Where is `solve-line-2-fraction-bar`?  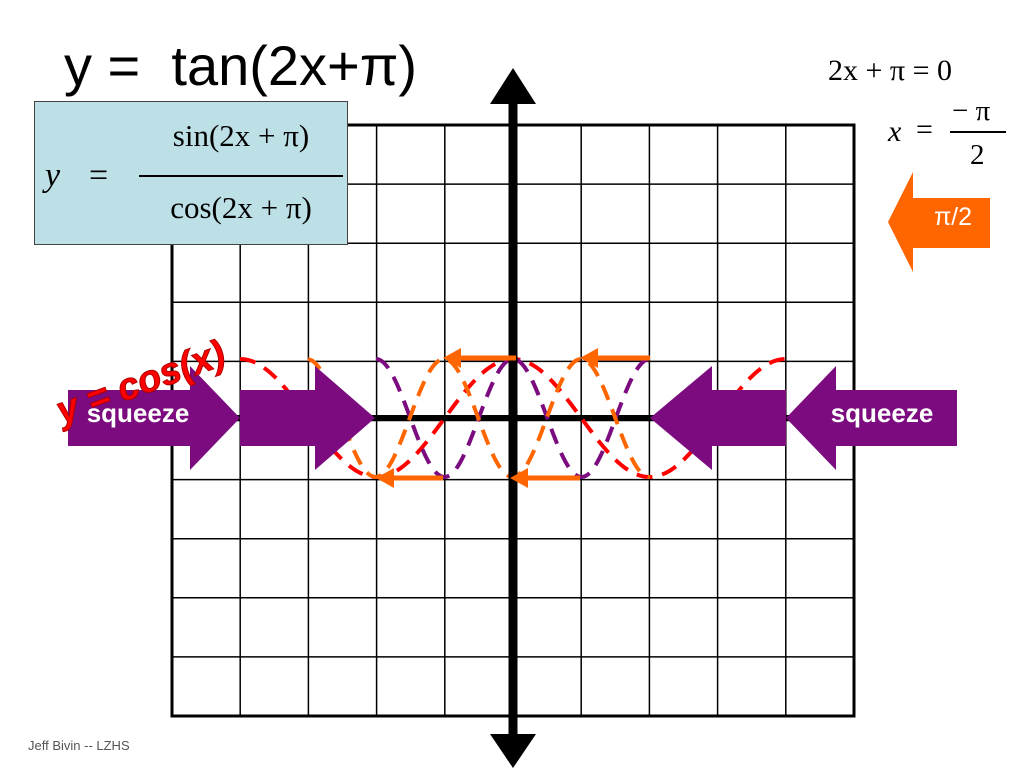
solve-line-2-fraction-bar is located at coordinates (978, 132).